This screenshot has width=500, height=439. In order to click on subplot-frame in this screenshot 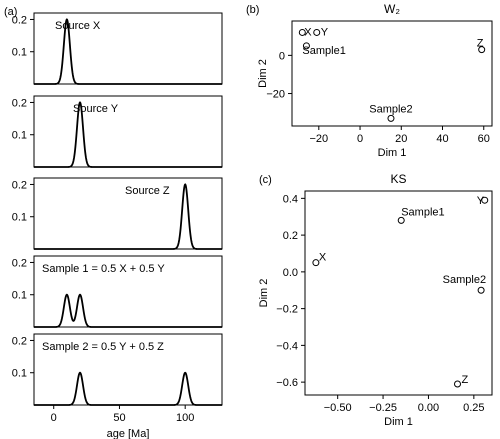, I will do `click(128, 131)`.